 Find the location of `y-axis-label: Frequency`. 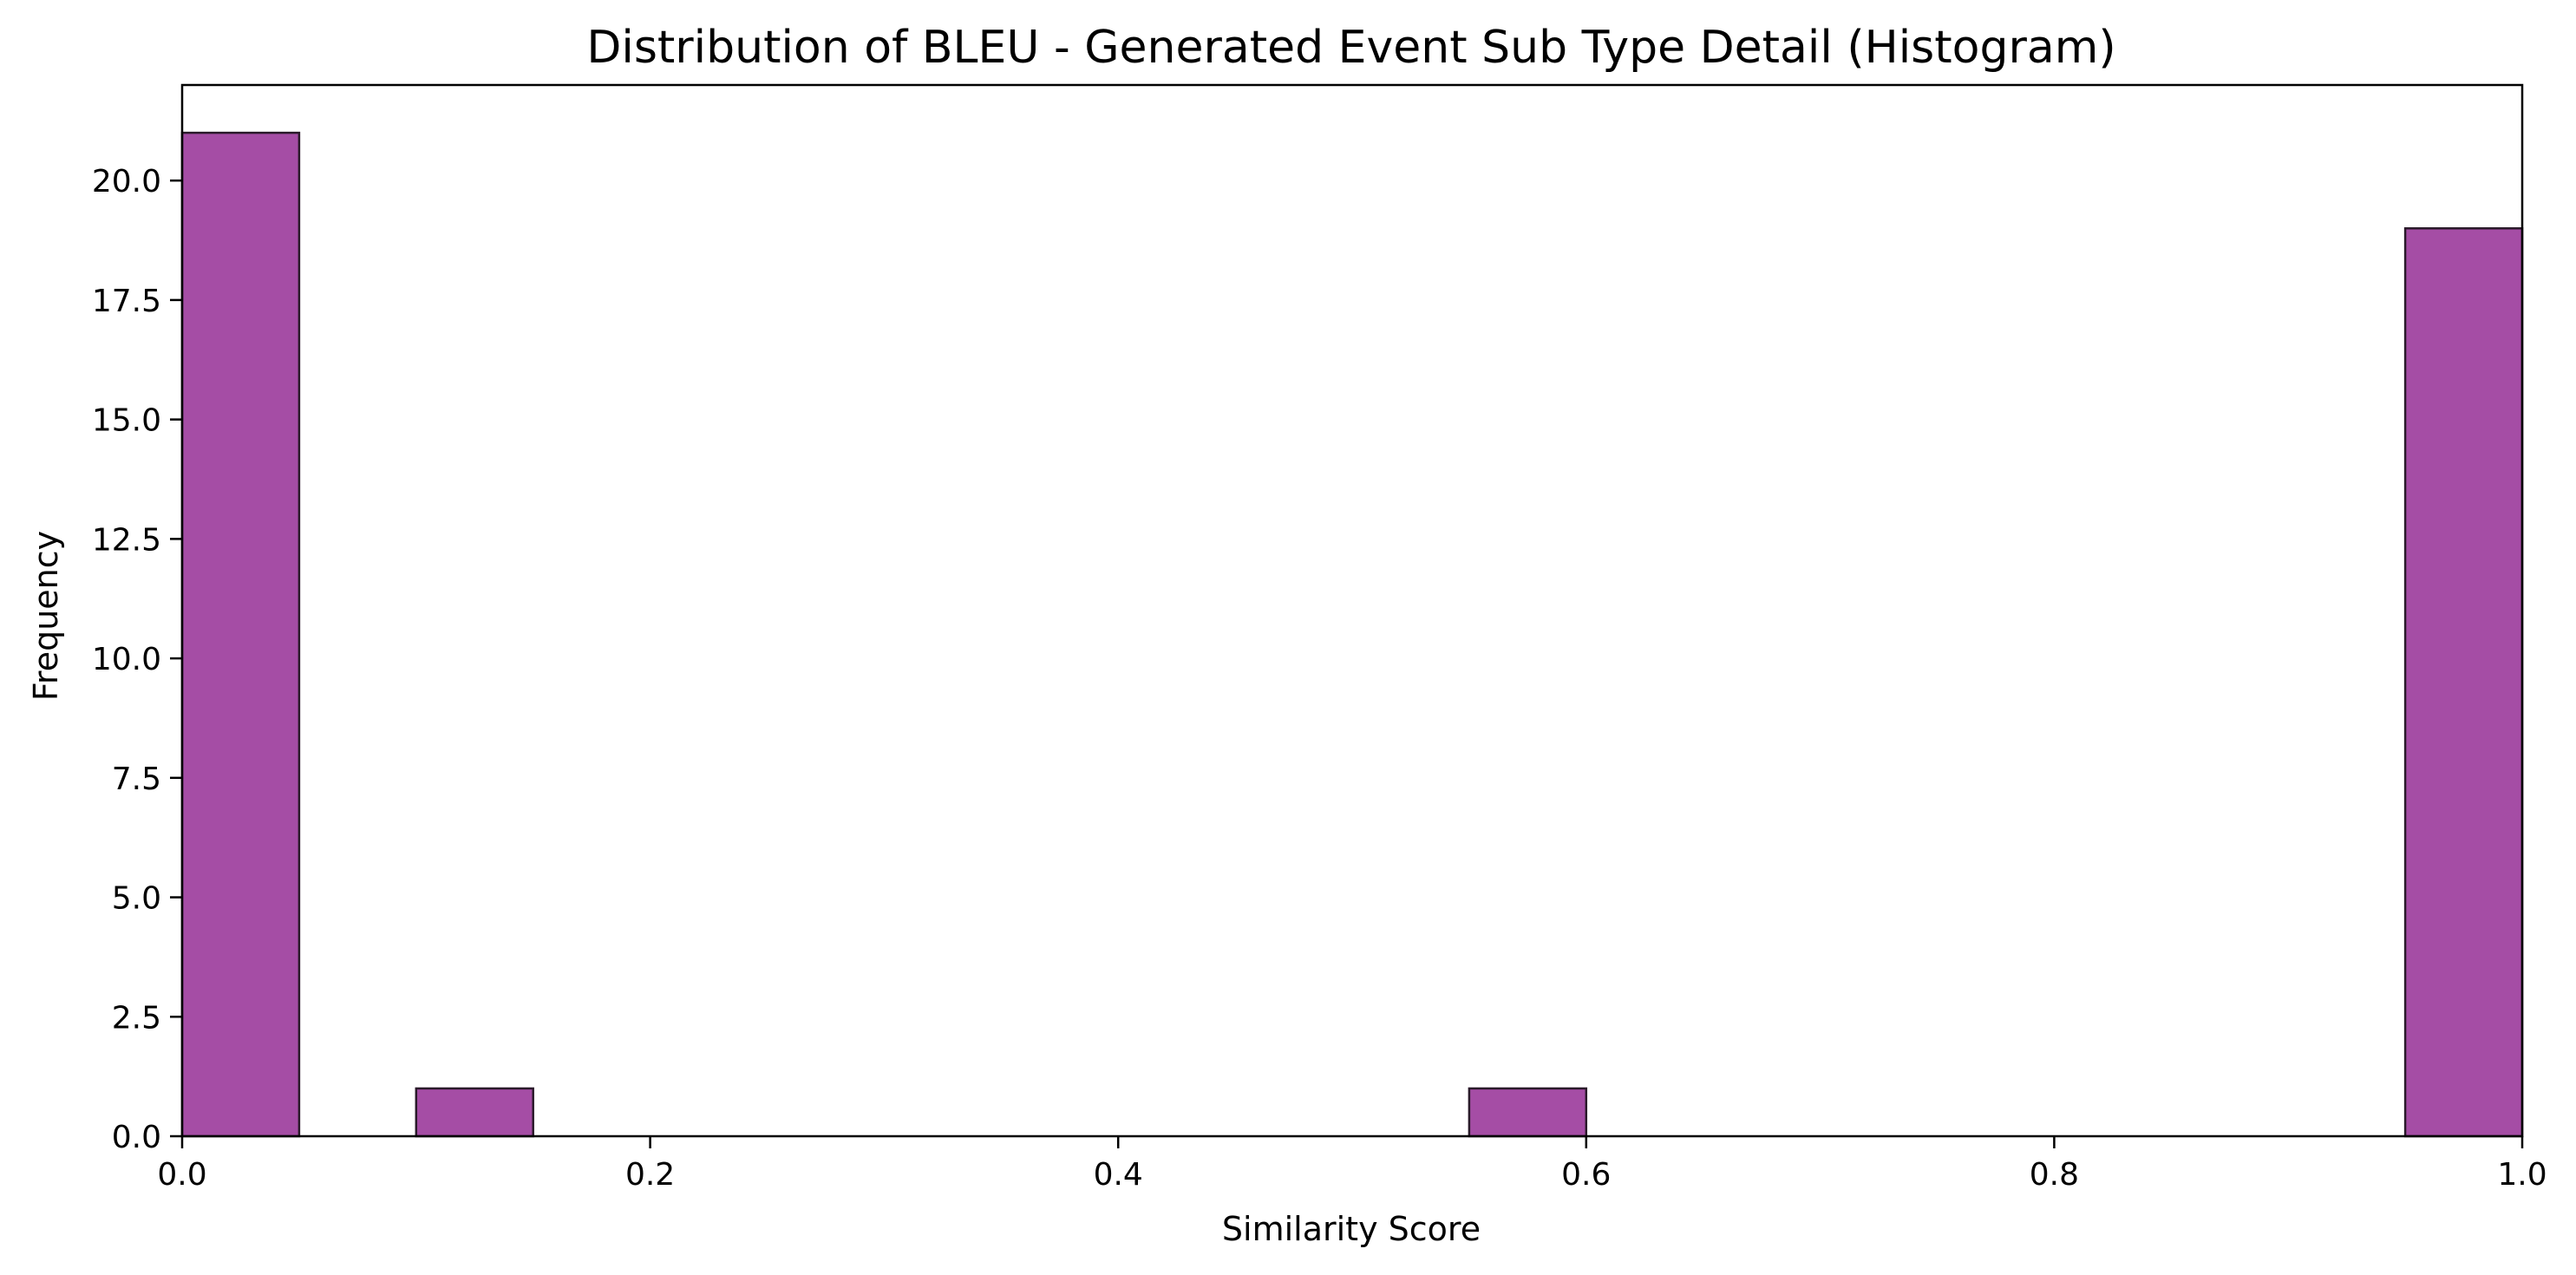

y-axis-label: Frequency is located at coordinates (46, 616).